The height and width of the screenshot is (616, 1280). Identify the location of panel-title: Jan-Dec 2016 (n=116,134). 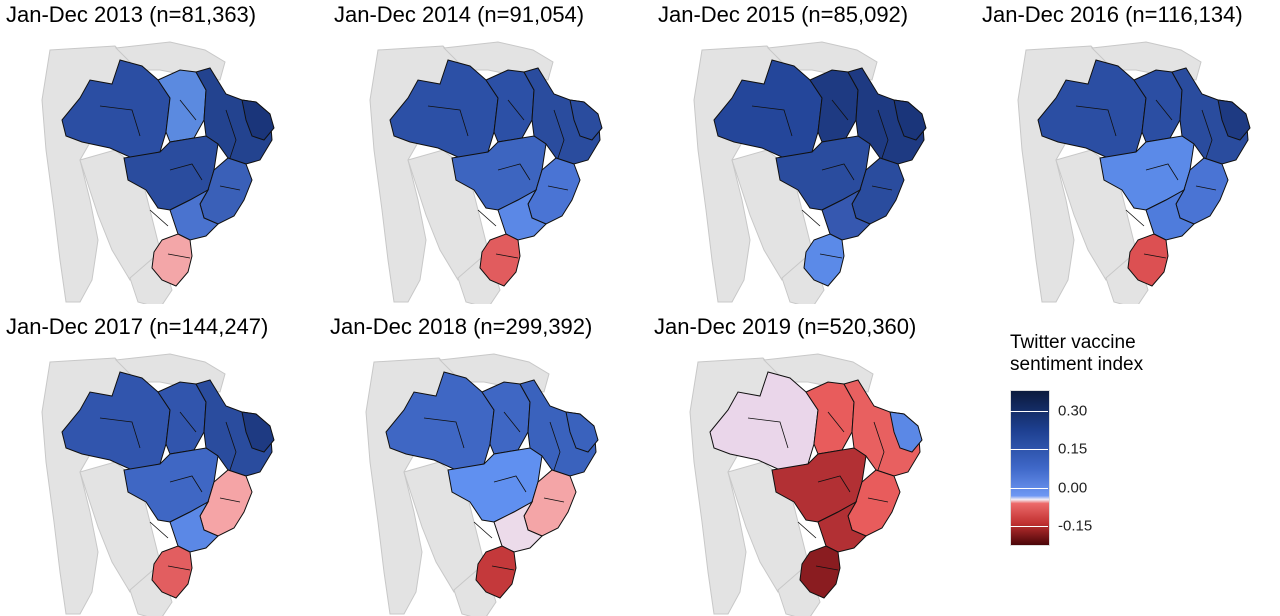
(1112, 14).